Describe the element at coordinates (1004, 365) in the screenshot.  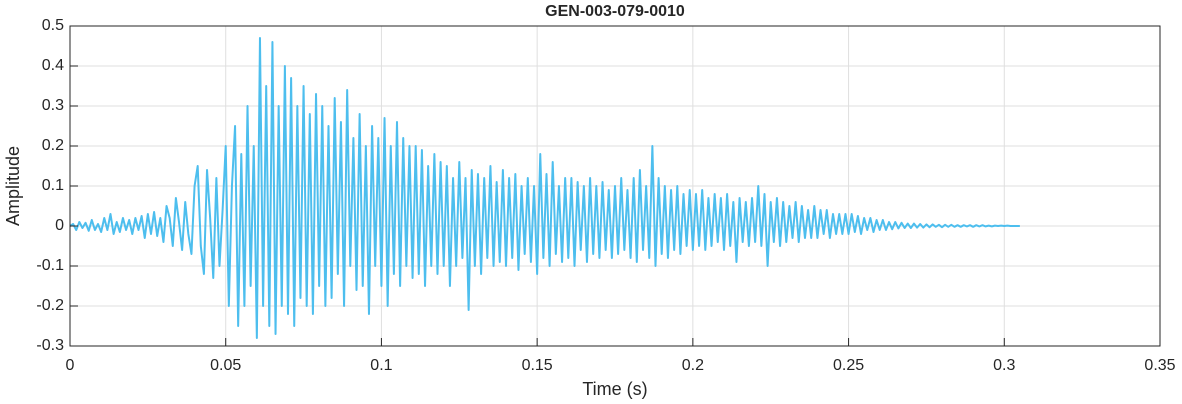
I see `x-tick-label: 0.3` at that location.